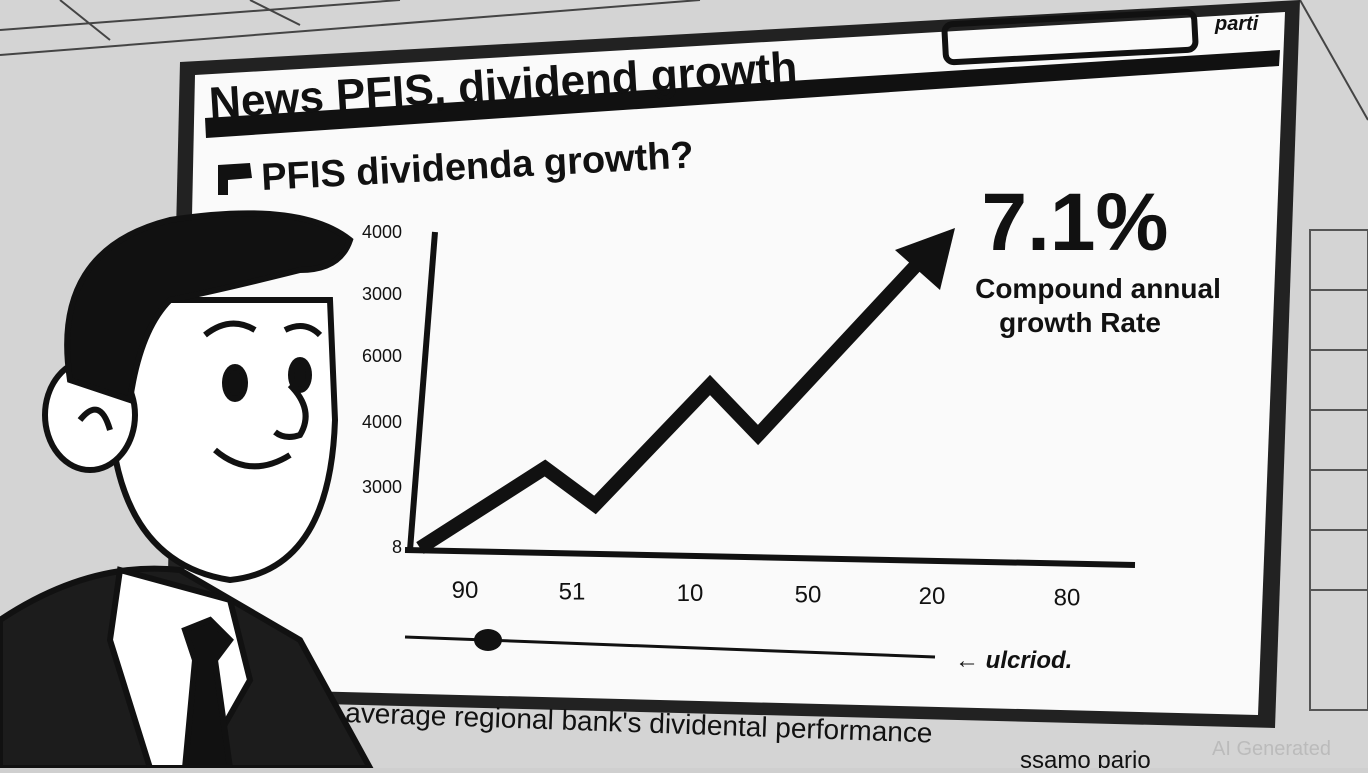 Image resolution: width=1368 pixels, height=773 pixels. Describe the element at coordinates (488, 640) in the screenshot. I see `slider-knob` at that location.